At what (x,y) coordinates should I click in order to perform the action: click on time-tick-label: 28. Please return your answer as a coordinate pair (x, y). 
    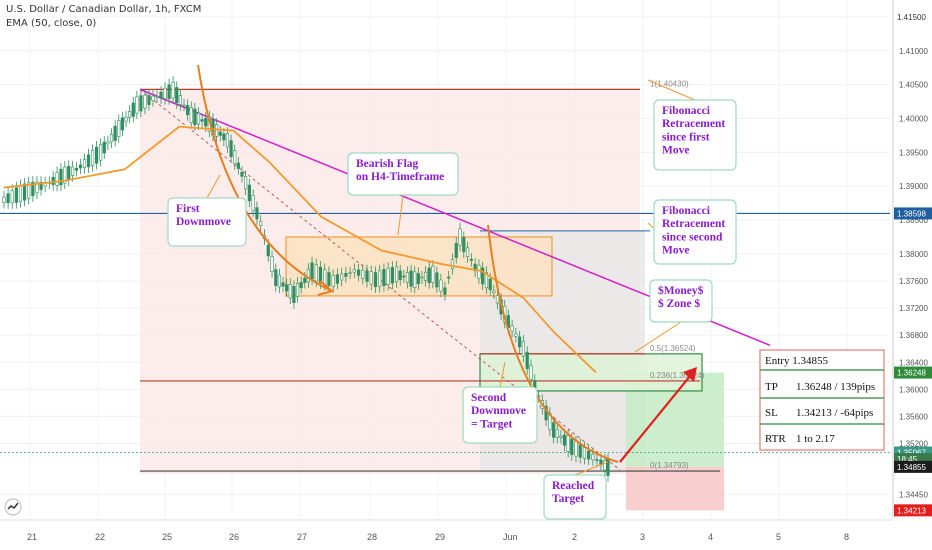
    Looking at the image, I should click on (372, 537).